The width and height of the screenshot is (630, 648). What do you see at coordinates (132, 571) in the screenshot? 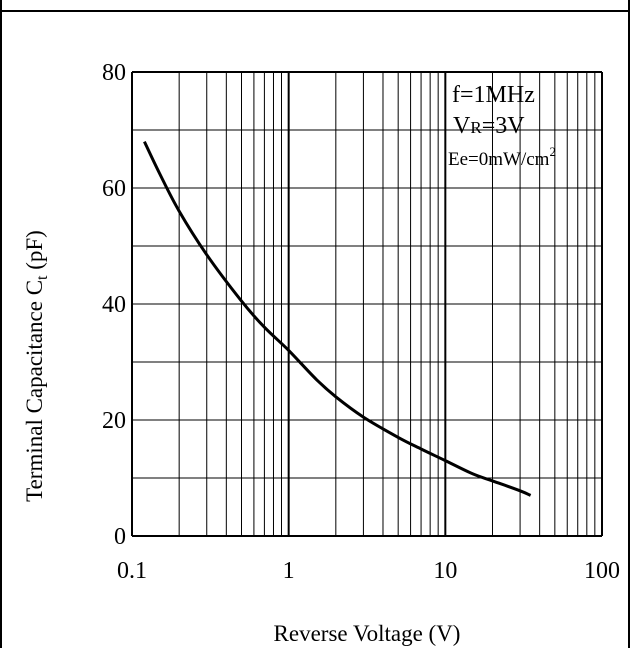
I see `x-tick-label: 0.1` at bounding box center [132, 571].